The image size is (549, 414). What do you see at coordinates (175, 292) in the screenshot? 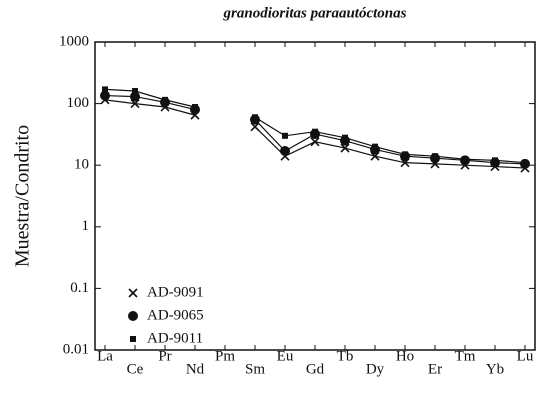
I see `legend-label: AD-9091` at bounding box center [175, 292].